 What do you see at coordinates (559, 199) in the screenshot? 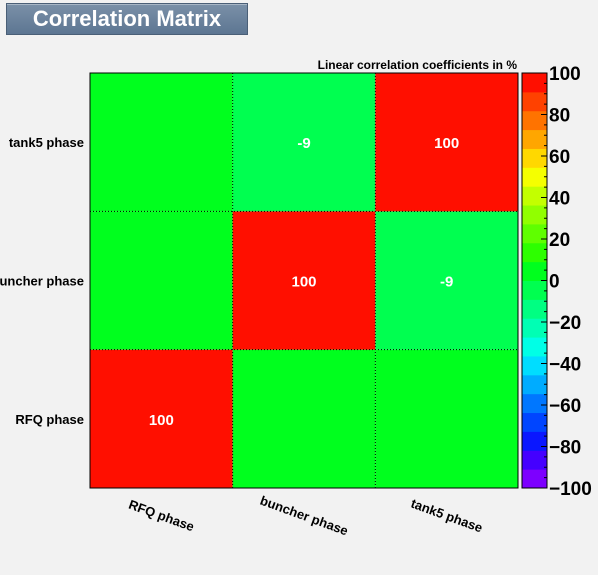
I see `colorbar-tick-label: 40` at bounding box center [559, 199].